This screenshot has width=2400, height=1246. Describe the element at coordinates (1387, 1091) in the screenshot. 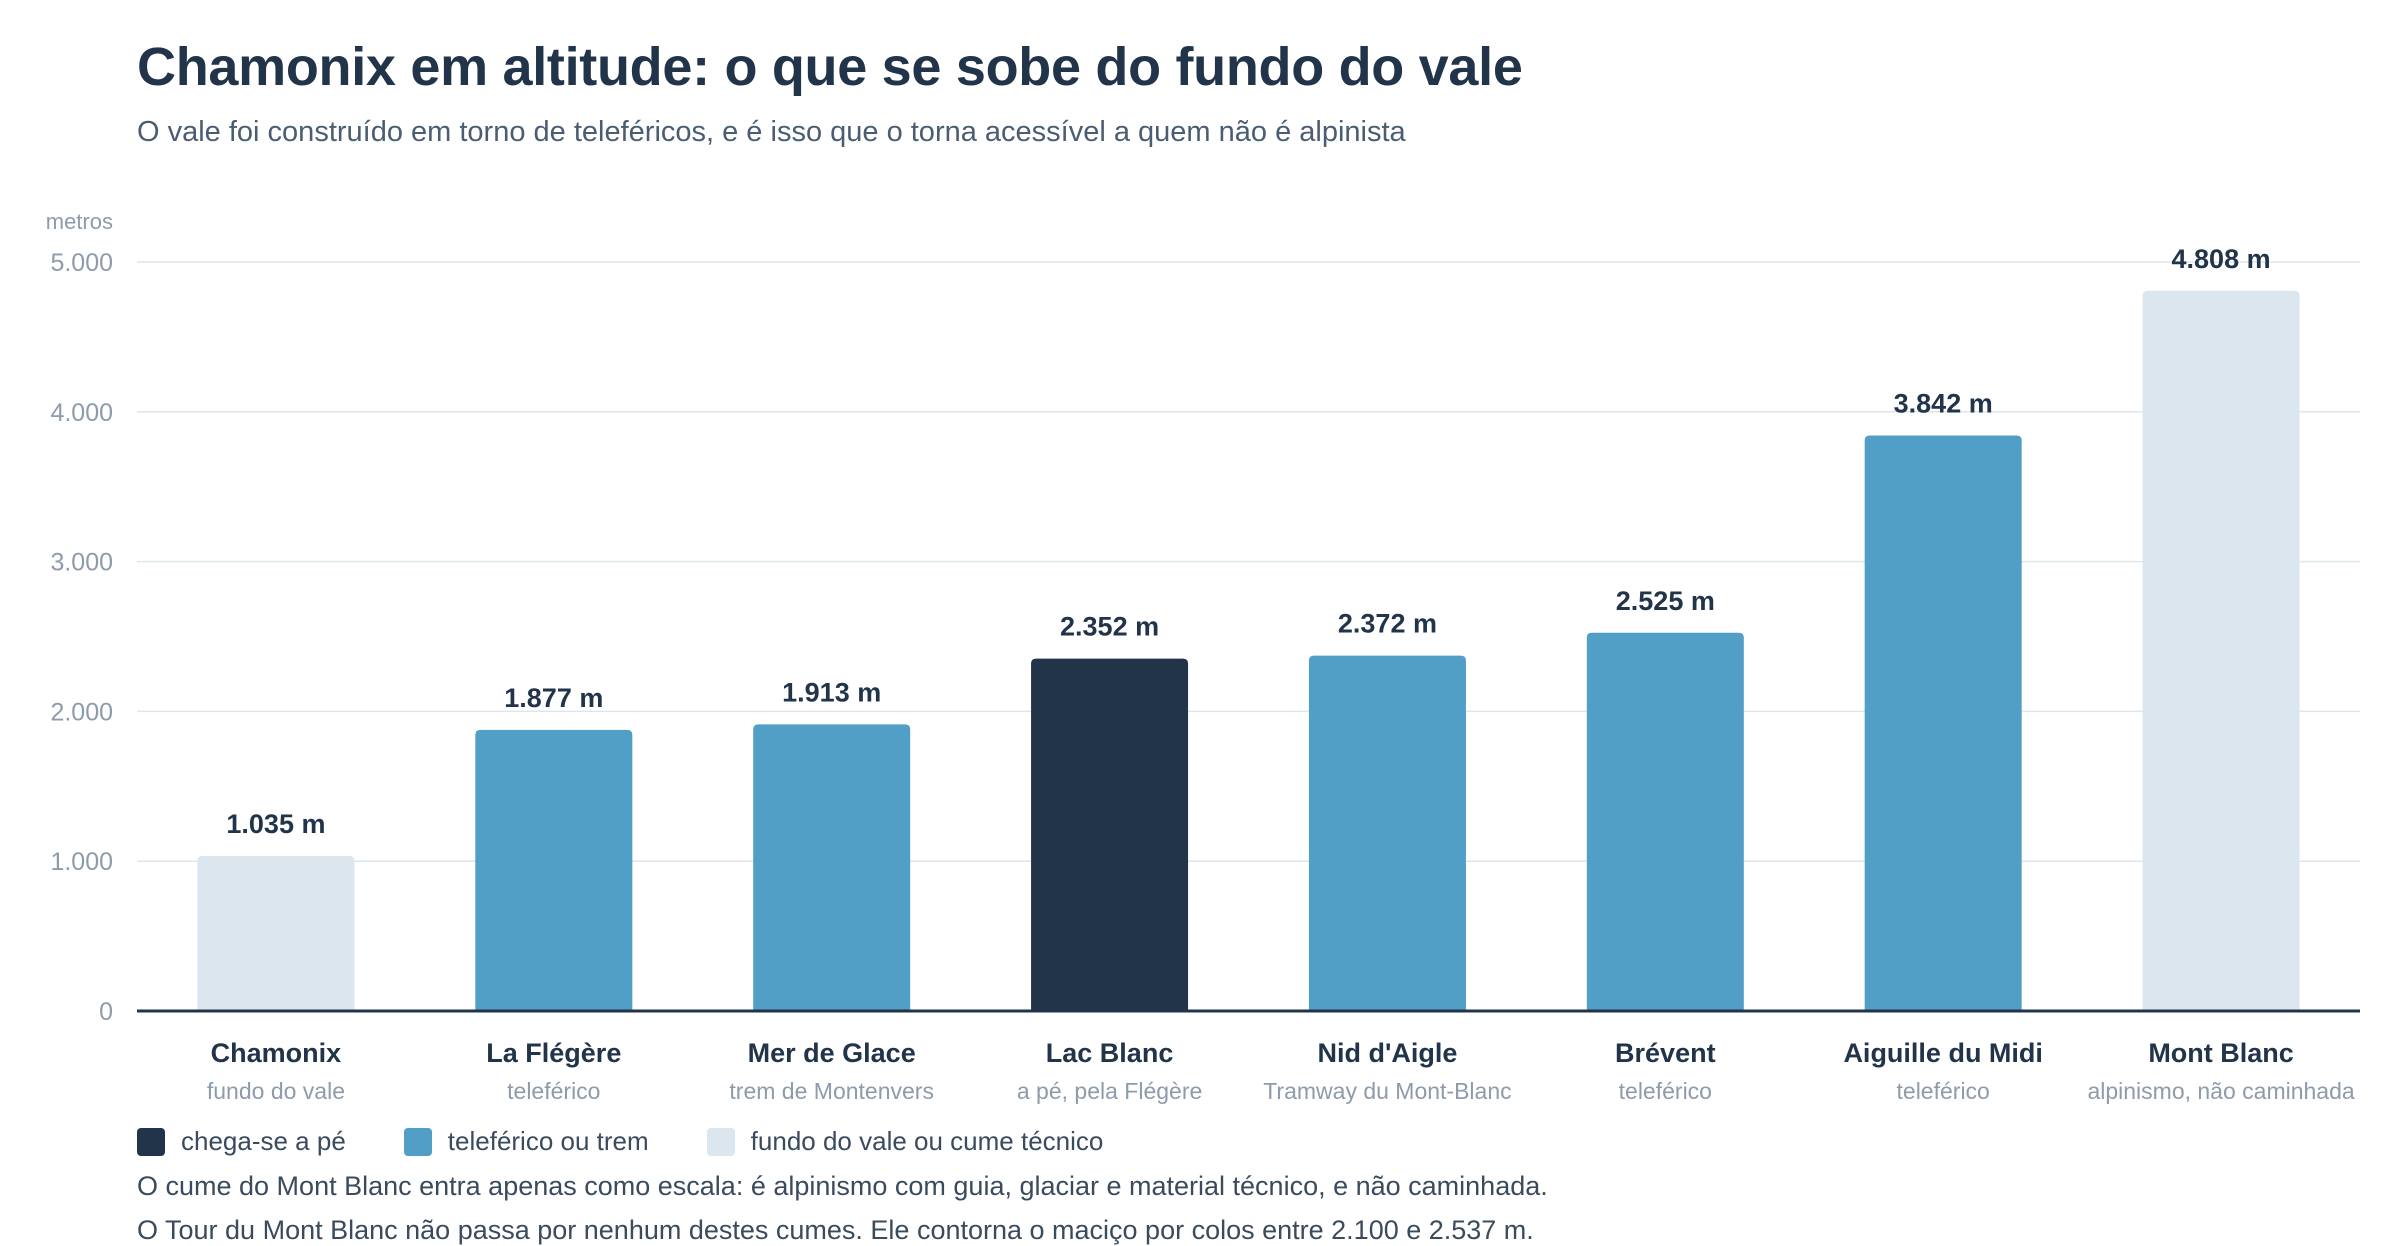

I see `x-category-sublabel: Tramway du Mont-Blanc` at that location.